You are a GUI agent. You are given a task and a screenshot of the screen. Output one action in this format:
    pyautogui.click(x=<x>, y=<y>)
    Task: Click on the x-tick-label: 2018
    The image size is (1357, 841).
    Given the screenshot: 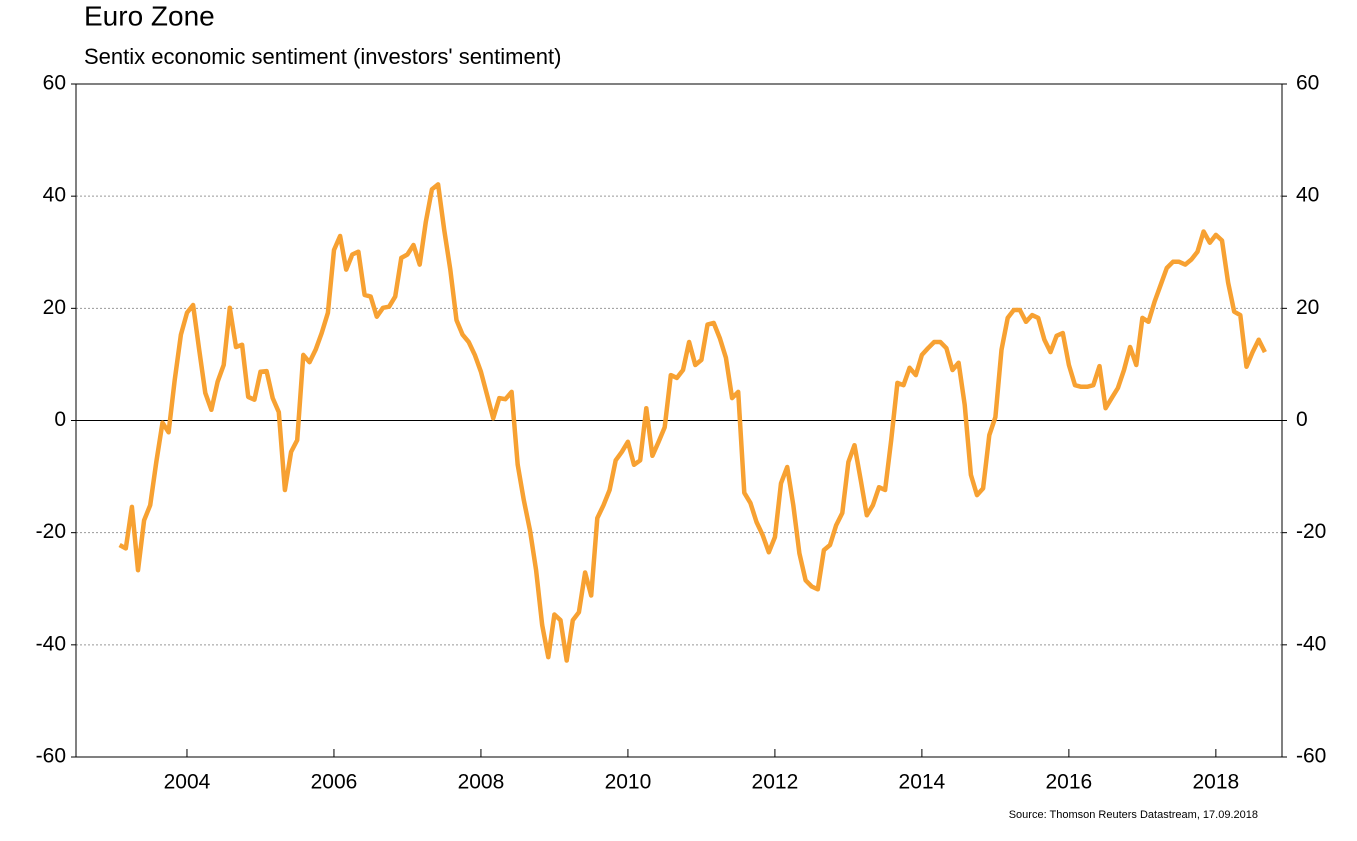 What is the action you would take?
    pyautogui.click(x=1215, y=782)
    